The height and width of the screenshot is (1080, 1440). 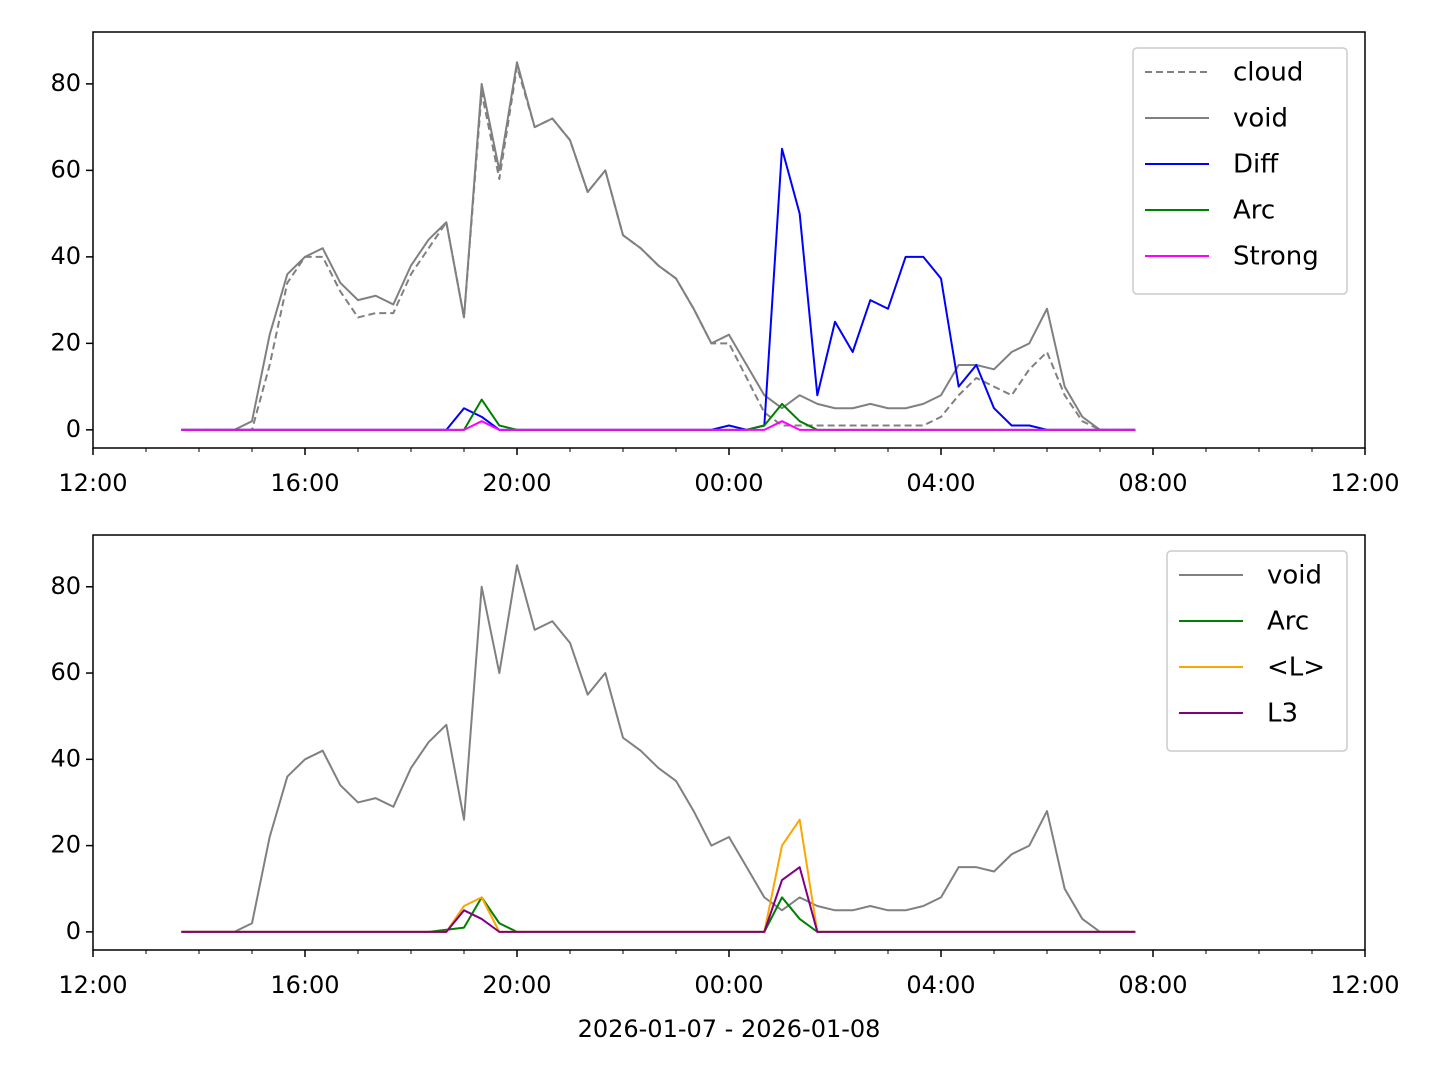 What do you see at coordinates (1282, 714) in the screenshot?
I see `legend-label: L3` at bounding box center [1282, 714].